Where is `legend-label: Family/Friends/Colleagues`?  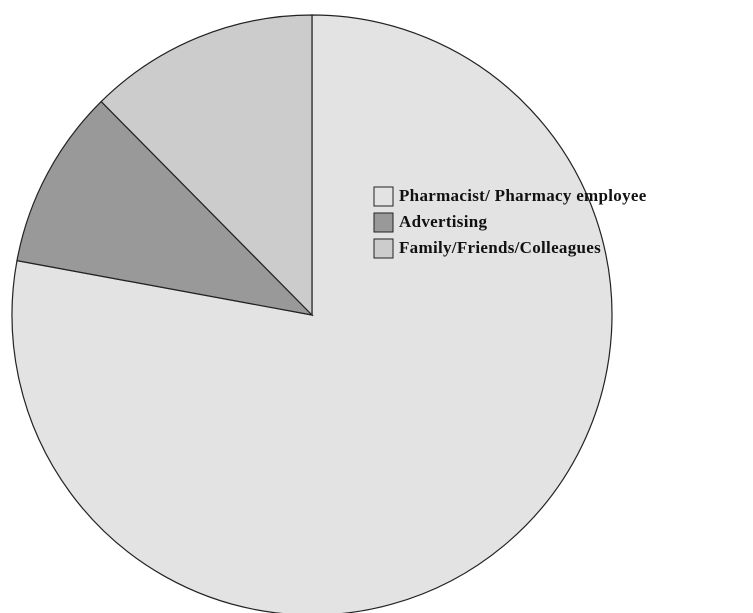 legend-label: Family/Friends/Colleagues is located at coordinates (500, 247).